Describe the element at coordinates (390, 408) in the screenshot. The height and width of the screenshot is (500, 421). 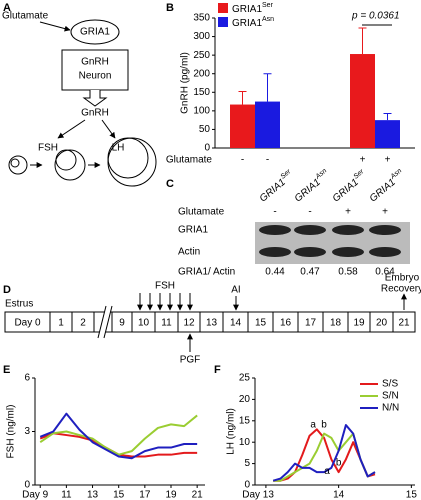
I see `legend-label: N/N` at that location.